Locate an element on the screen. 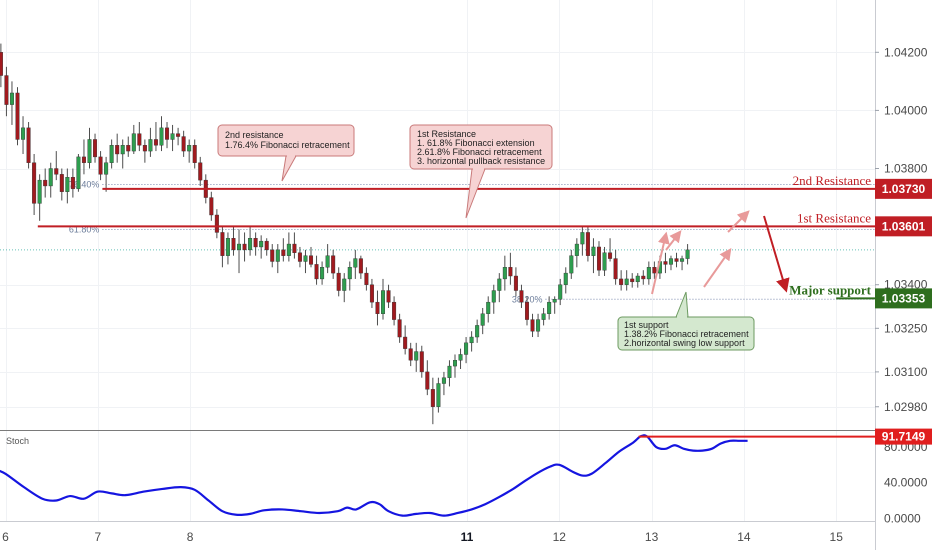 This screenshot has width=932, height=550. level-price-tag-text: 1.03601 is located at coordinates (904, 226).